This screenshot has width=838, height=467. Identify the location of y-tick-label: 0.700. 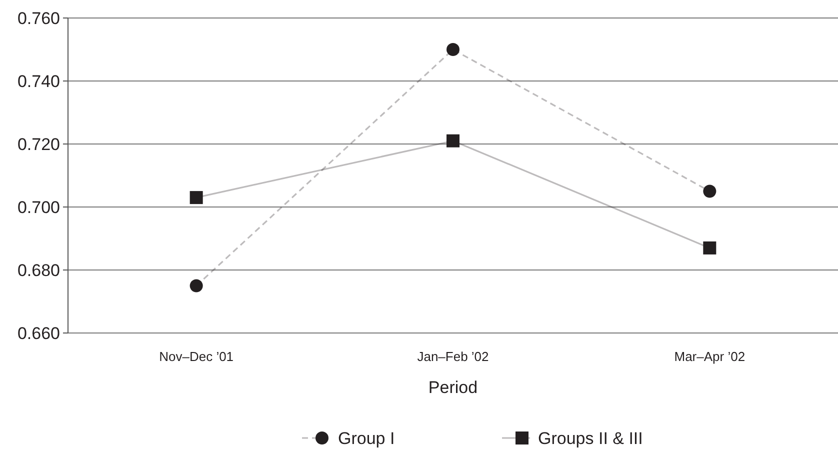
(38, 207).